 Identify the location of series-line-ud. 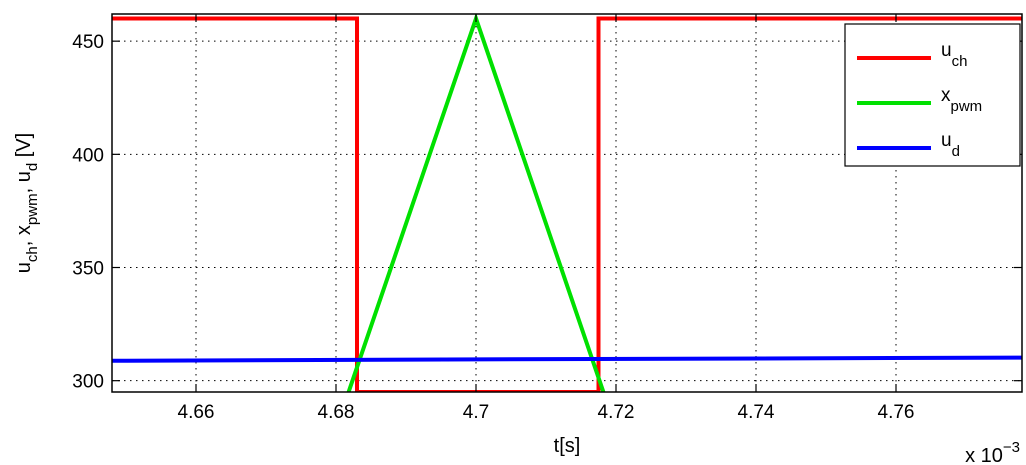
(567, 359).